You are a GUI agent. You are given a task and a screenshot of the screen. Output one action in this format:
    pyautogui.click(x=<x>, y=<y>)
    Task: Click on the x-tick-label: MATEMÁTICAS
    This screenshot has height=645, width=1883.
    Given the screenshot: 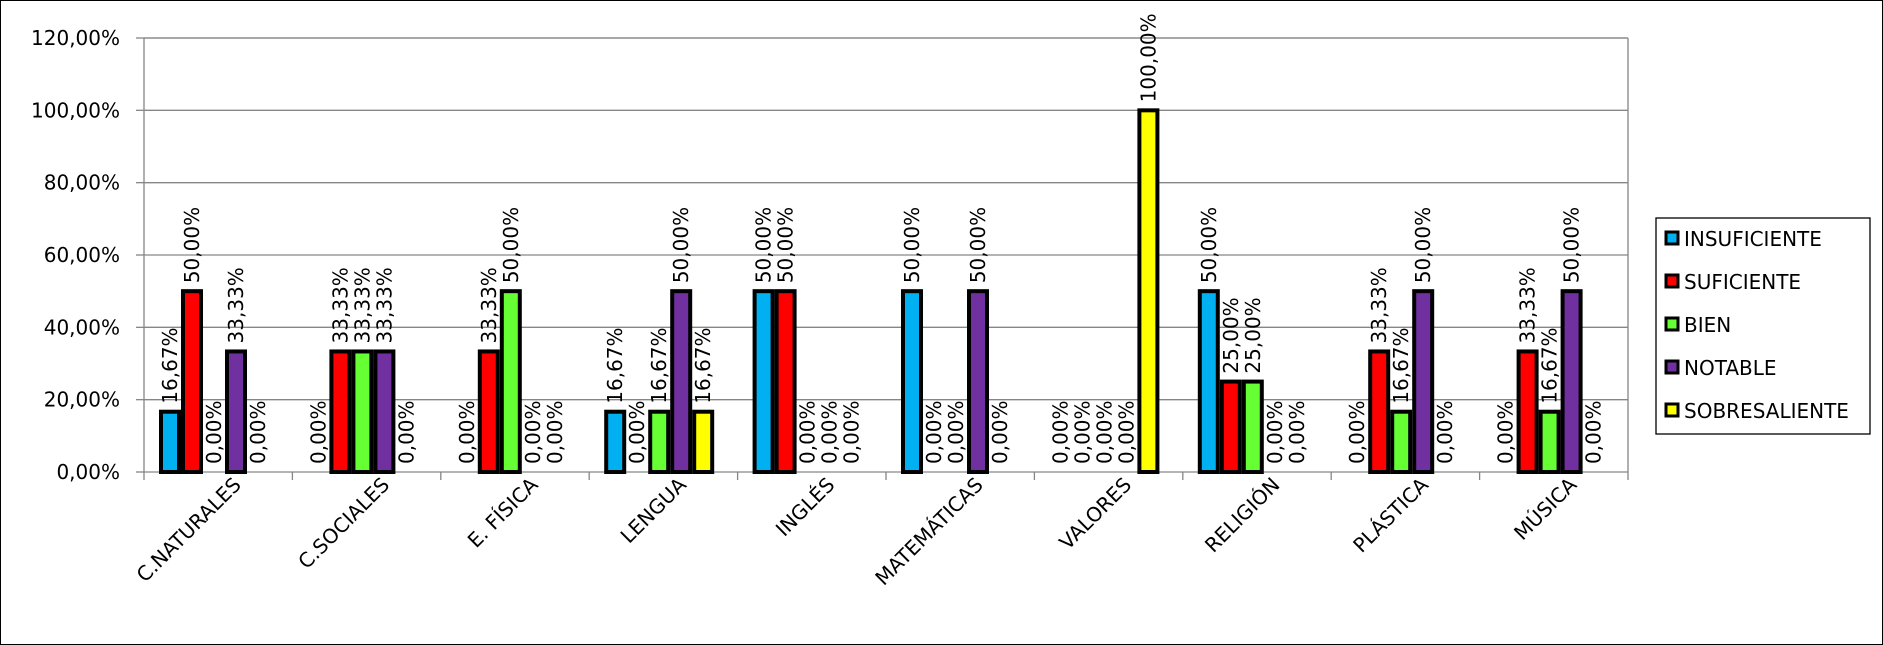 What is the action you would take?
    pyautogui.click(x=928, y=531)
    